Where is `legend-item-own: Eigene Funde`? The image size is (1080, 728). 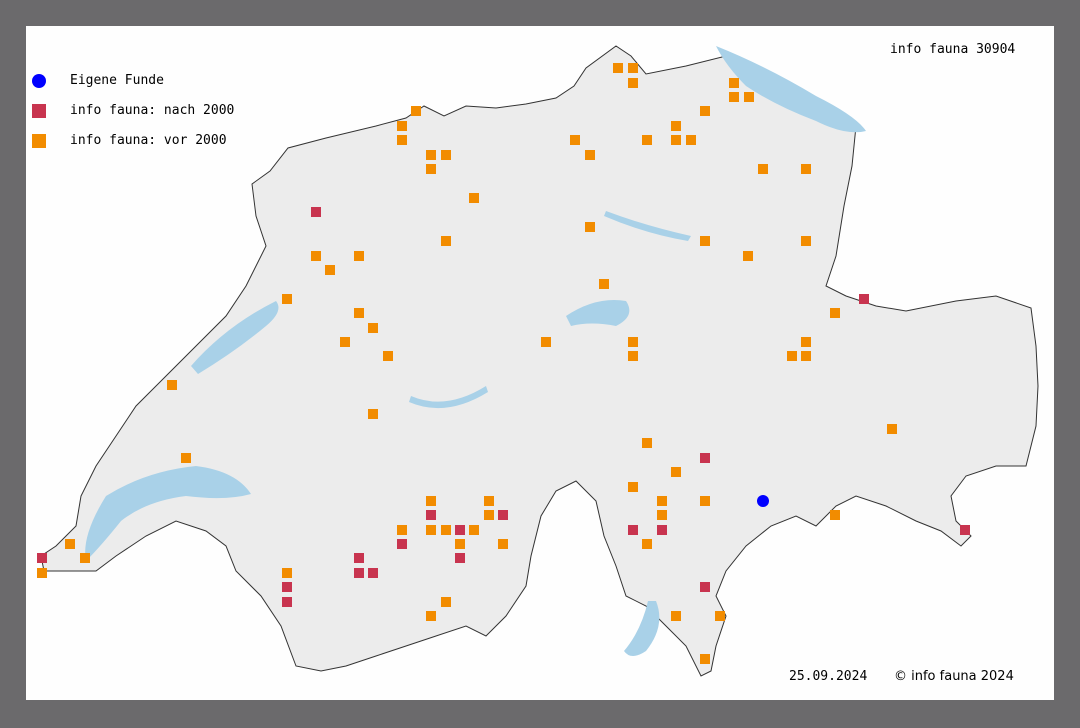
legend-item-own: Eigene Funde is located at coordinates (98, 80).